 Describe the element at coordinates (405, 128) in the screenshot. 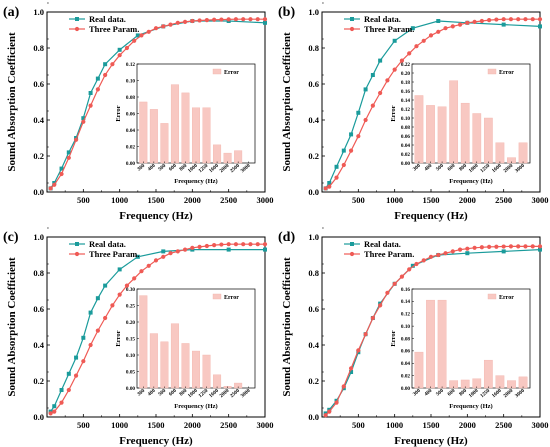

I see `inset-y-tick-label: 0.08` at that location.